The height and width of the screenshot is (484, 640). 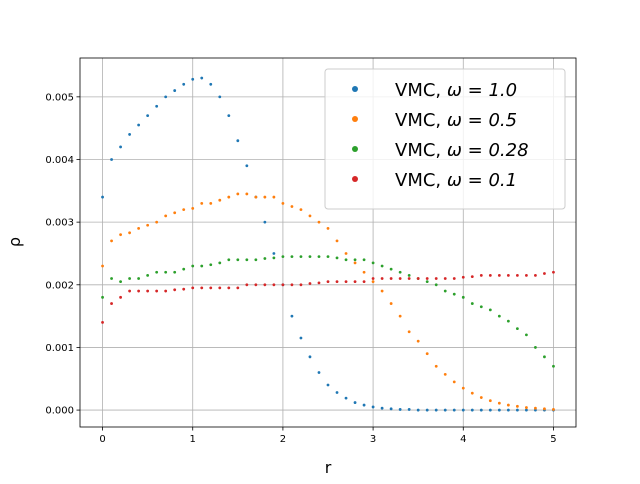 What do you see at coordinates (14, 242) in the screenshot?
I see `y-axis-label: ρ` at bounding box center [14, 242].